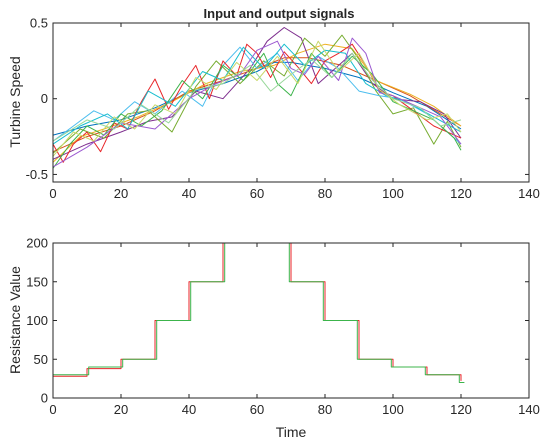 This screenshot has width=550, height=444. What do you see at coordinates (37, 320) in the screenshot?
I see `y-tick-label: 100` at bounding box center [37, 320].